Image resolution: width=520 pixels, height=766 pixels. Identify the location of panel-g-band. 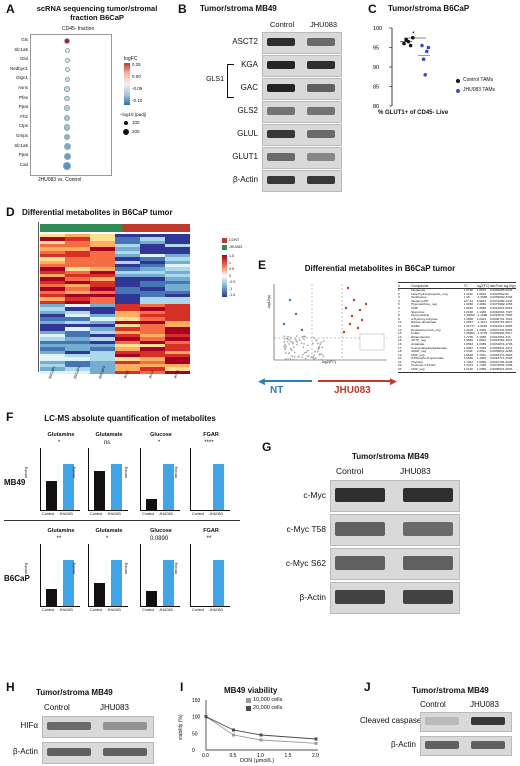
(428, 597).